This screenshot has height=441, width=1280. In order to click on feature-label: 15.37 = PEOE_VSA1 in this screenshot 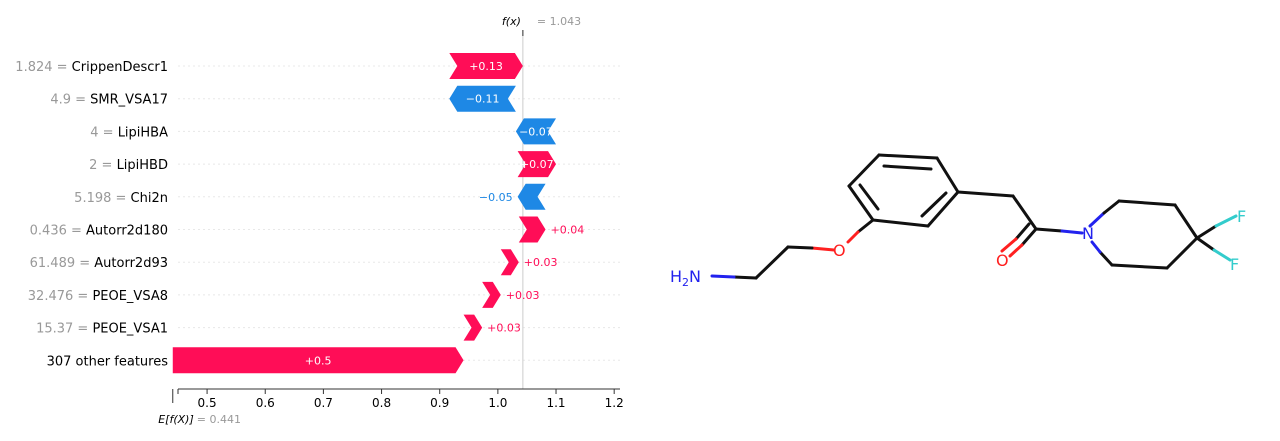, I will do `click(102, 329)`.